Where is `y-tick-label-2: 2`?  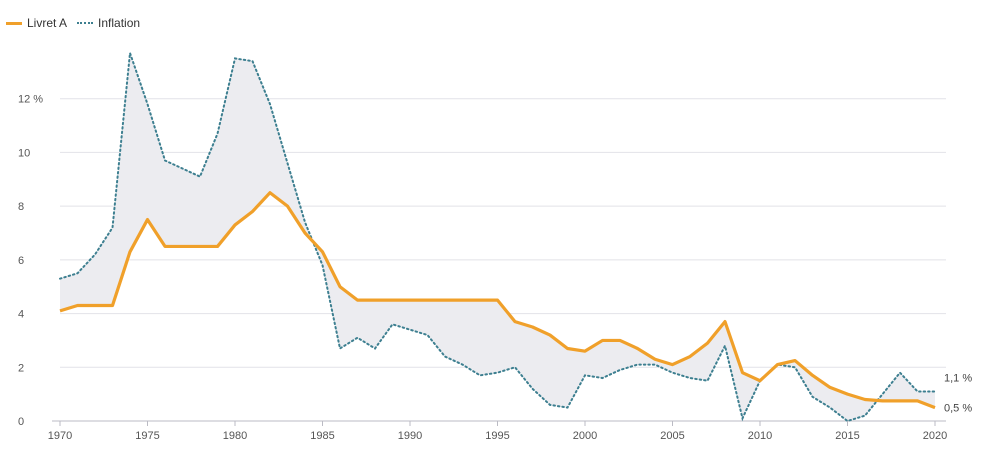 y-tick-label-2: 2 is located at coordinates (21, 368).